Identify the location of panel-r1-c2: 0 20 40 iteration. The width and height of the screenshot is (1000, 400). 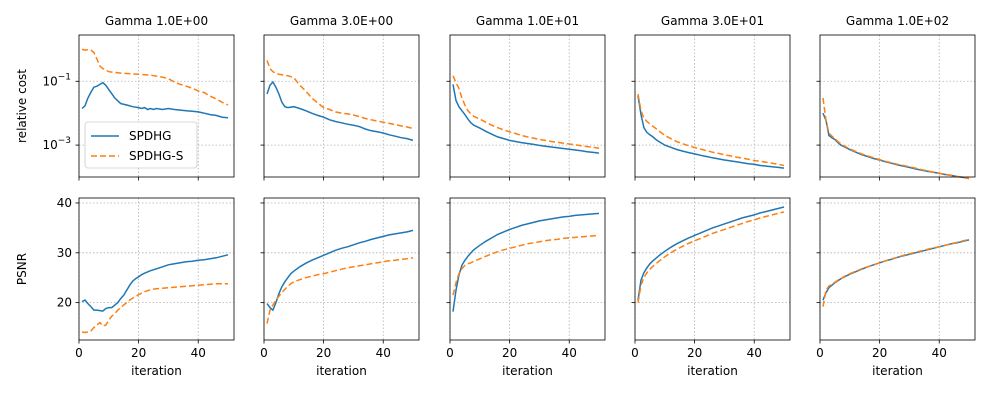
(526, 287).